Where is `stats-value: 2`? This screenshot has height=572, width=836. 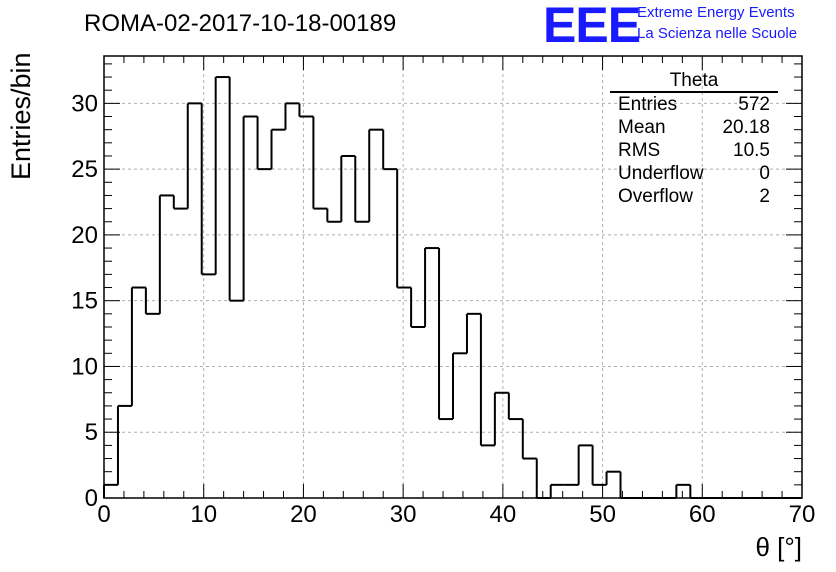 stats-value: 2 is located at coordinates (764, 196).